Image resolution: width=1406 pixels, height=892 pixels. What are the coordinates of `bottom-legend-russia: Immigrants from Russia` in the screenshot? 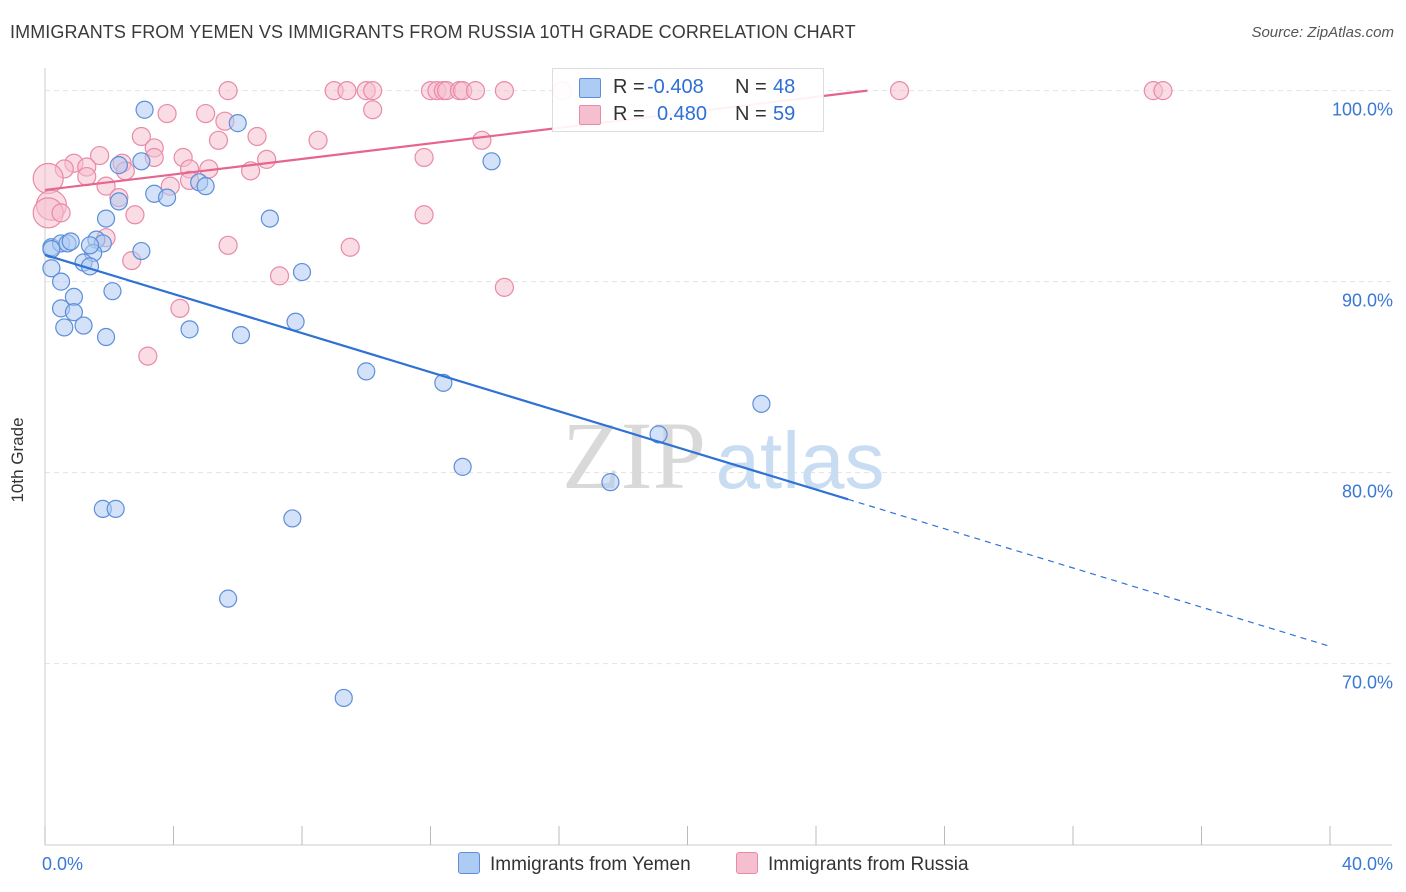 It's located at (852, 864).